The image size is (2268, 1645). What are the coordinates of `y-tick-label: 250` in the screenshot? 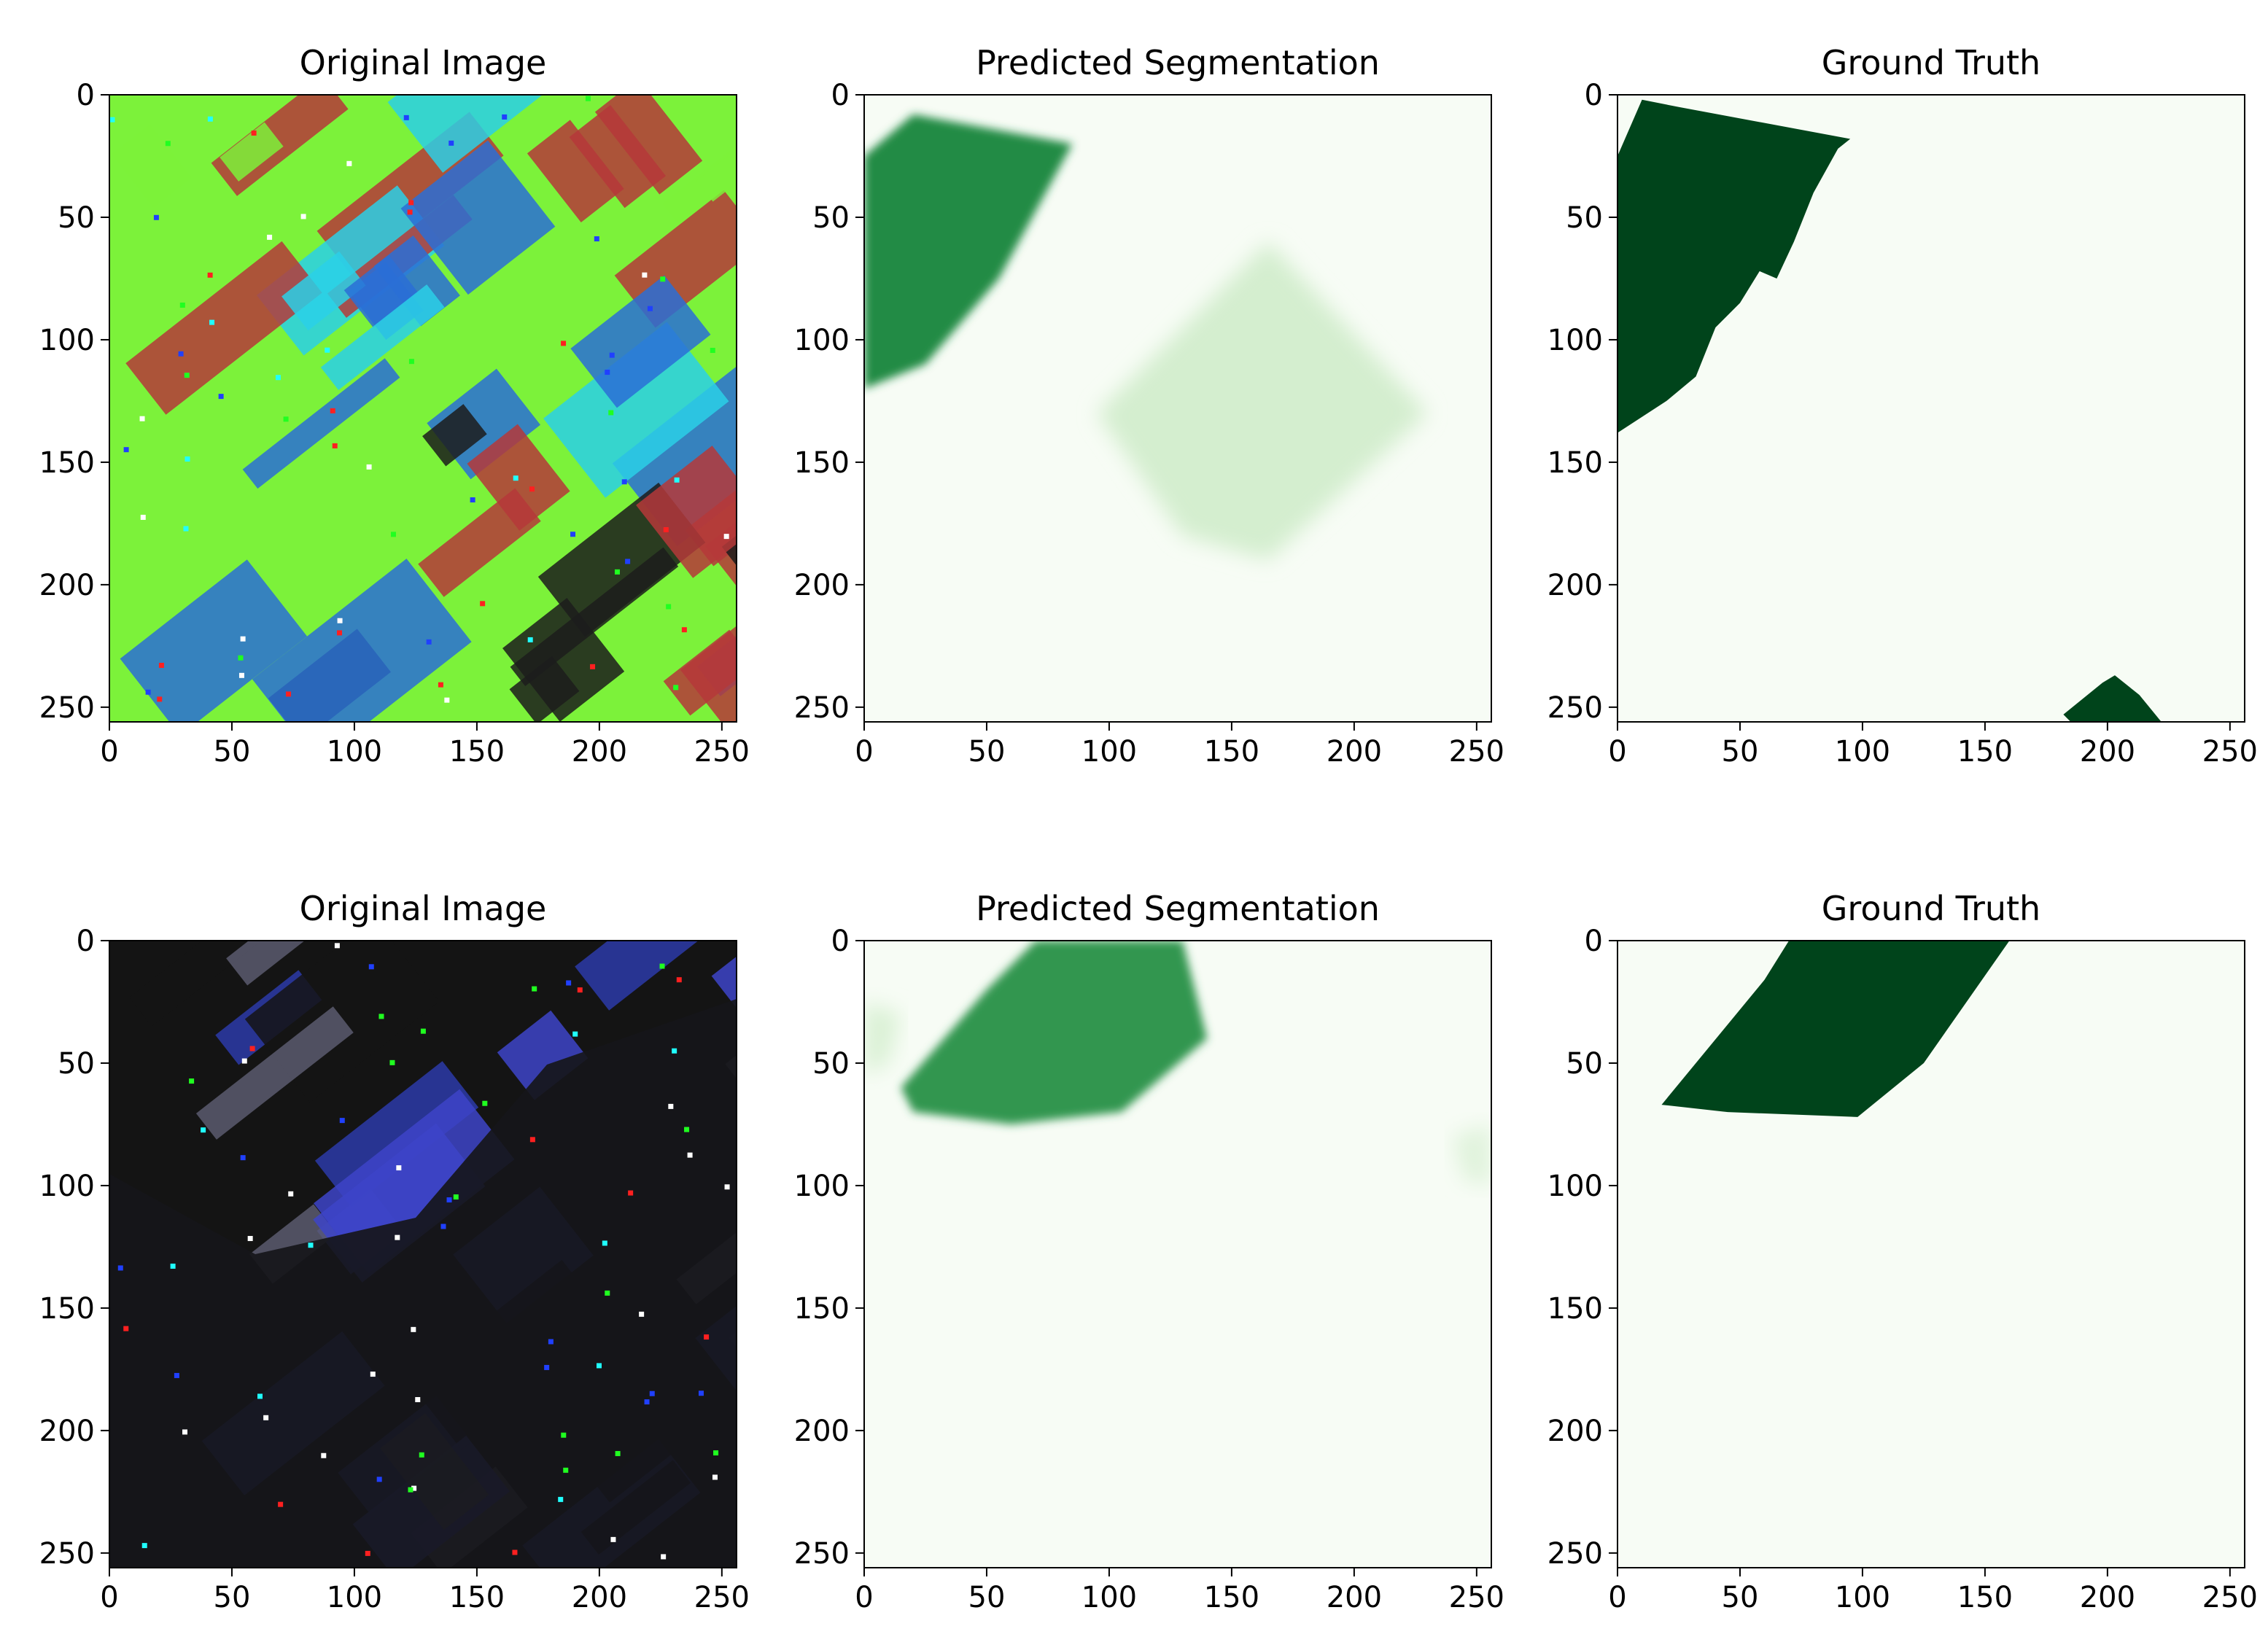 It's located at (67, 708).